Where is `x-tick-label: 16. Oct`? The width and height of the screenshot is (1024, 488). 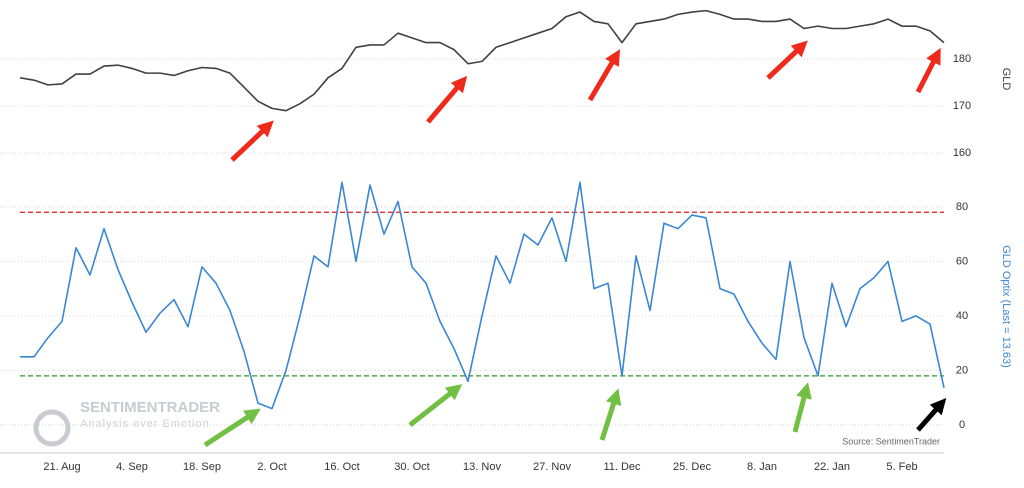 x-tick-label: 16. Oct is located at coordinates (341, 467).